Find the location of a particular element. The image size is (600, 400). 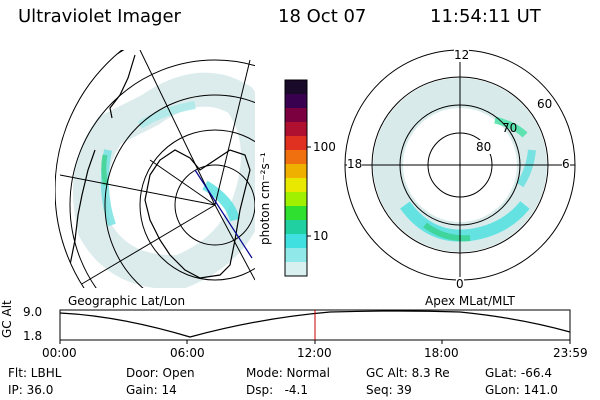

aurora-oval-bright is located at coordinates (465, 221).